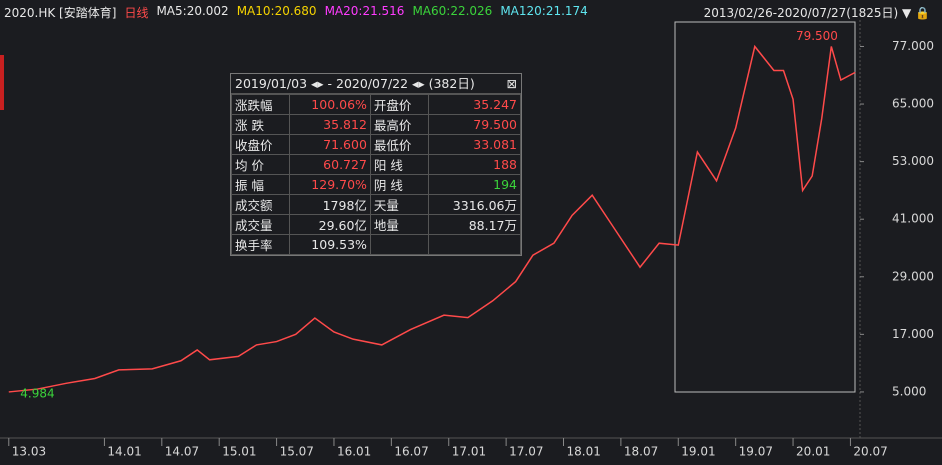  Describe the element at coordinates (399, 224) in the screenshot. I see `stat-label: 地量` at that location.